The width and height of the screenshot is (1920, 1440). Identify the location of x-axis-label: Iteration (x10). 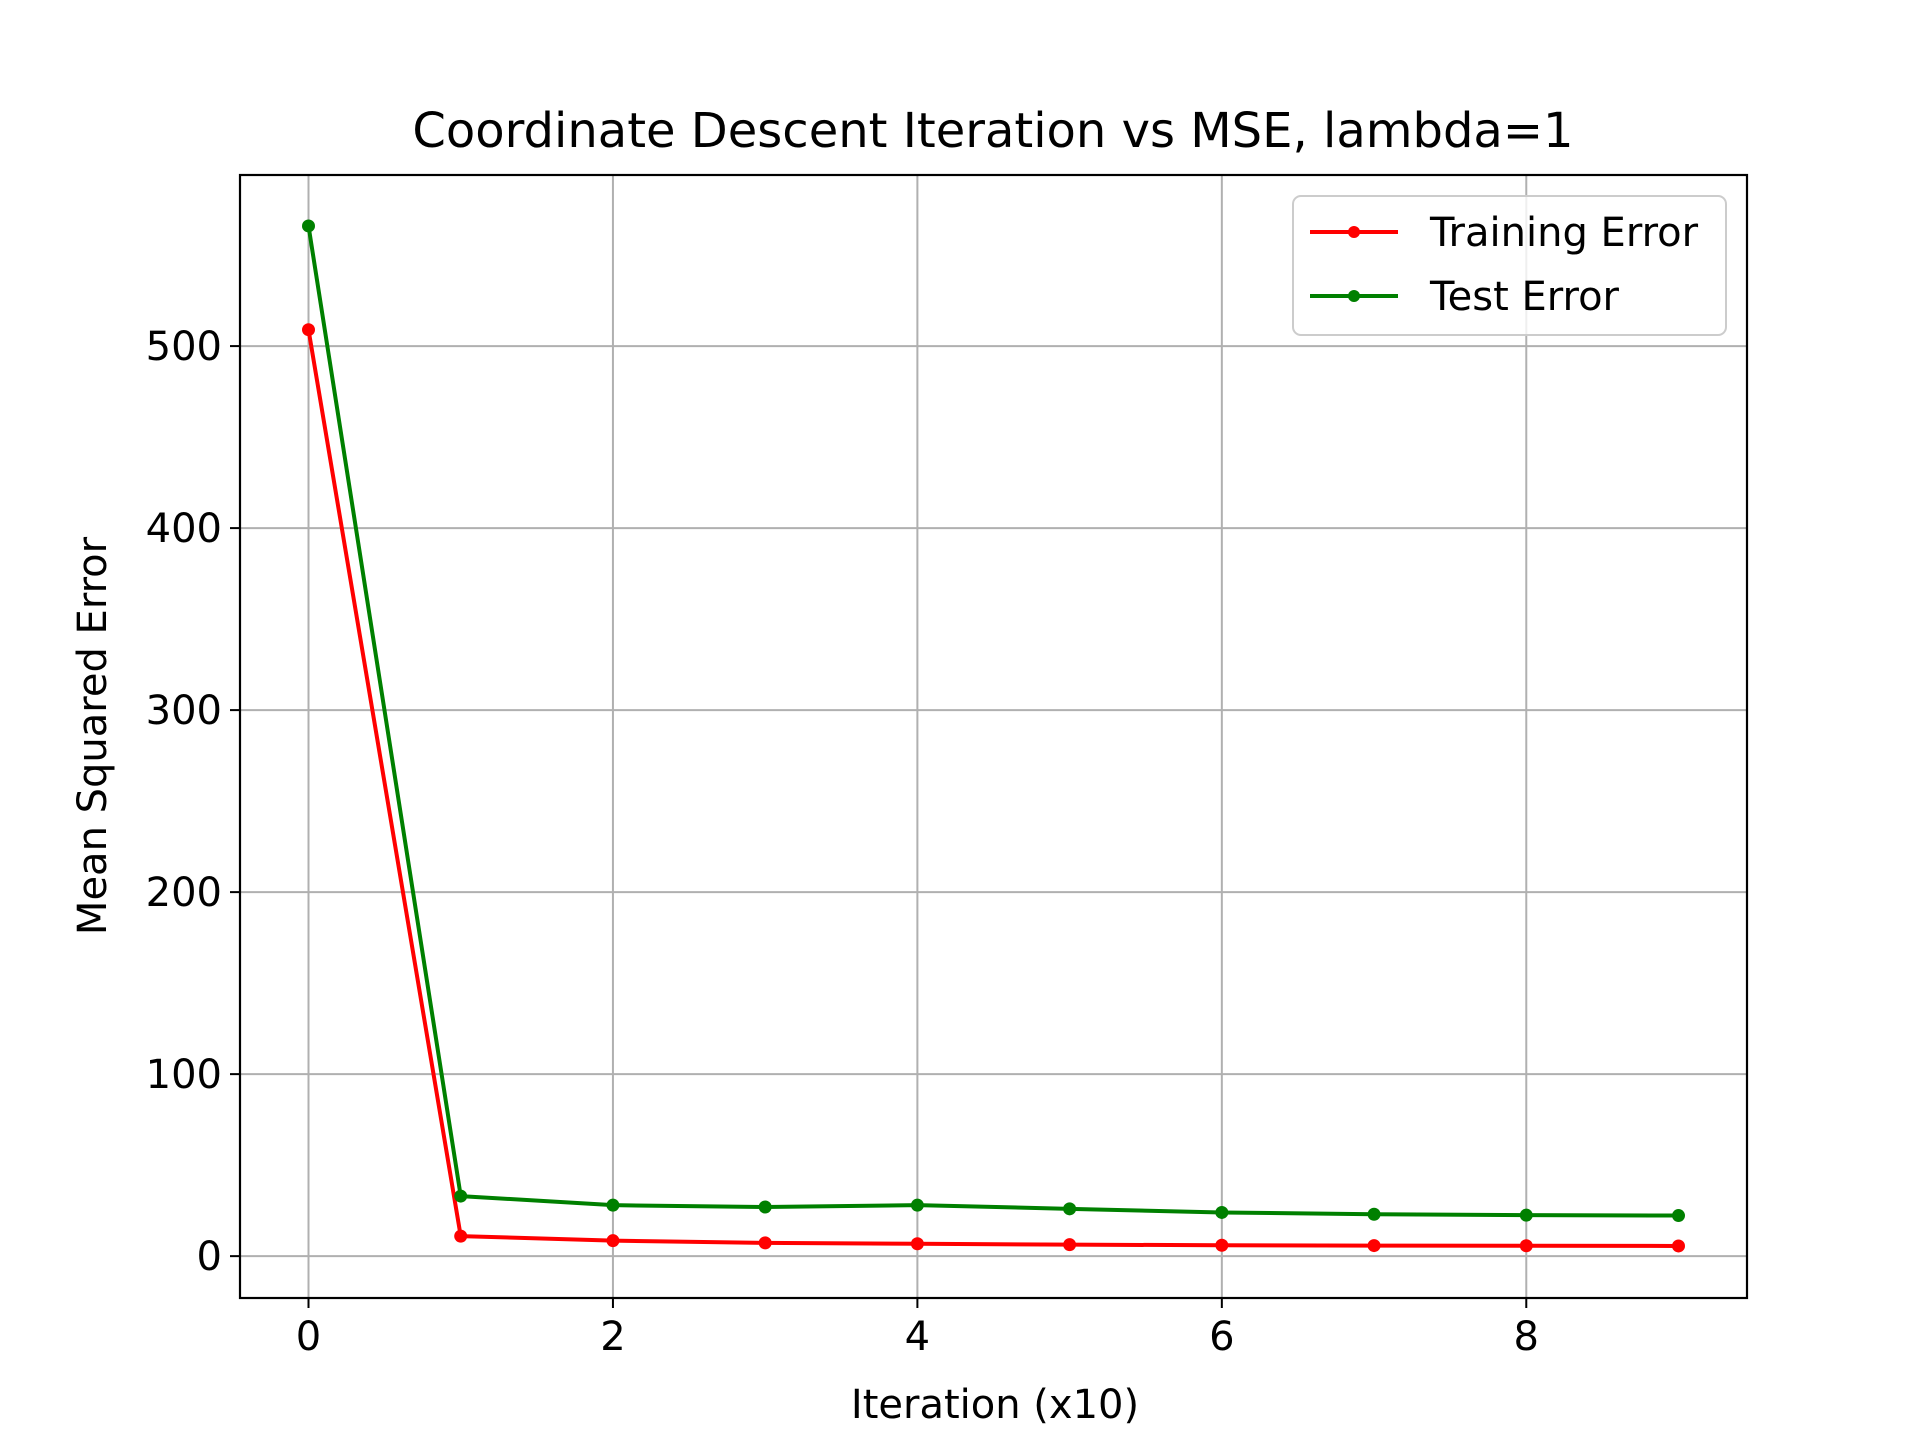
(995, 1405).